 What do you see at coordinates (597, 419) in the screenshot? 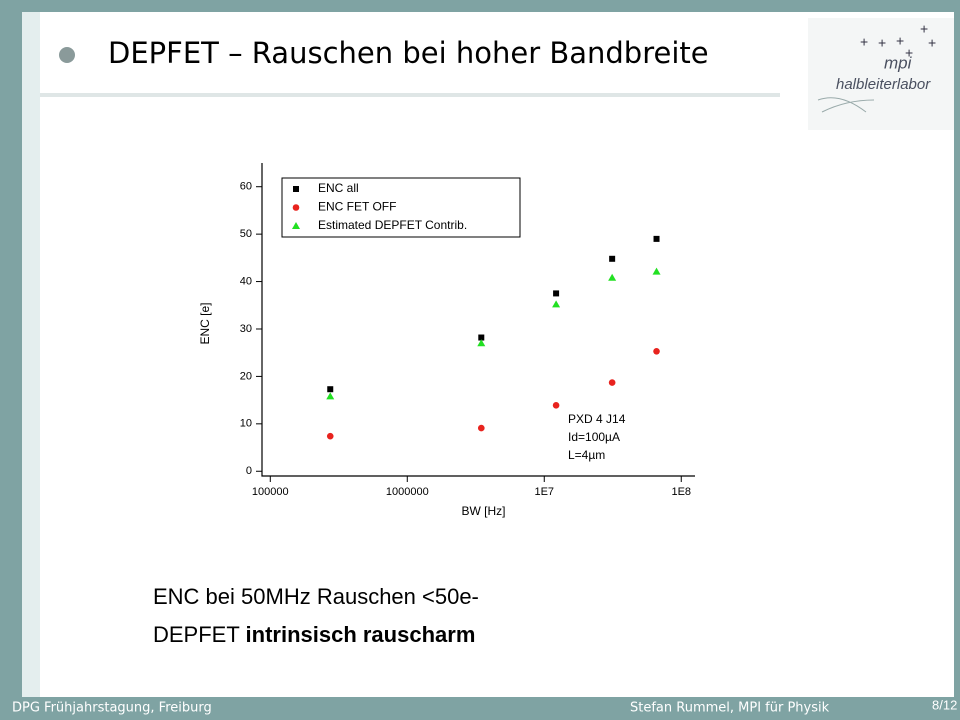
I see `annotation: PXD 4 J14` at bounding box center [597, 419].